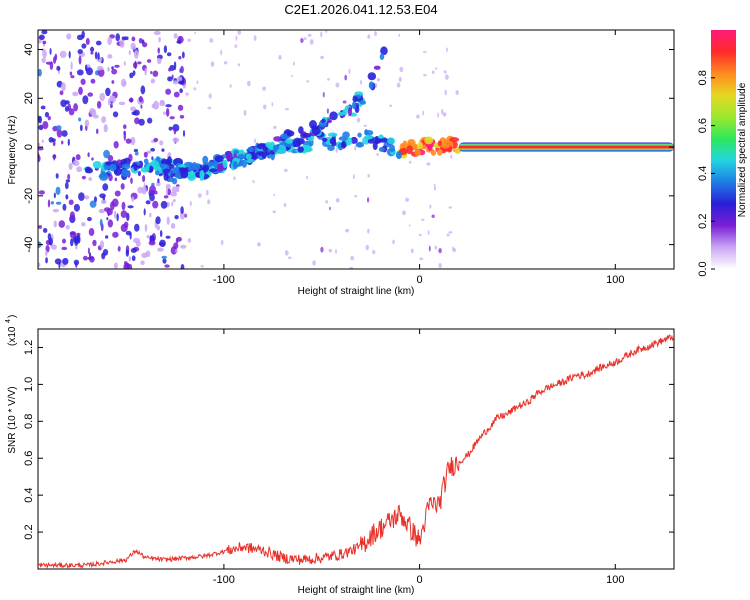  I want to click on x-tick-label: 0, so click(420, 580).